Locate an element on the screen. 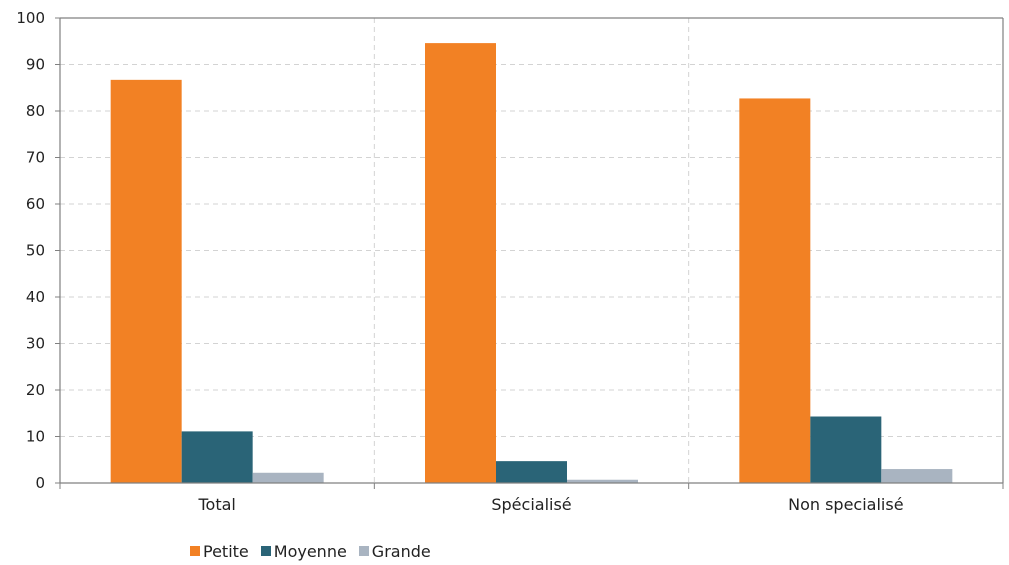 The width and height of the screenshot is (1009, 565). y-tick-label: 100 is located at coordinates (30, 18).